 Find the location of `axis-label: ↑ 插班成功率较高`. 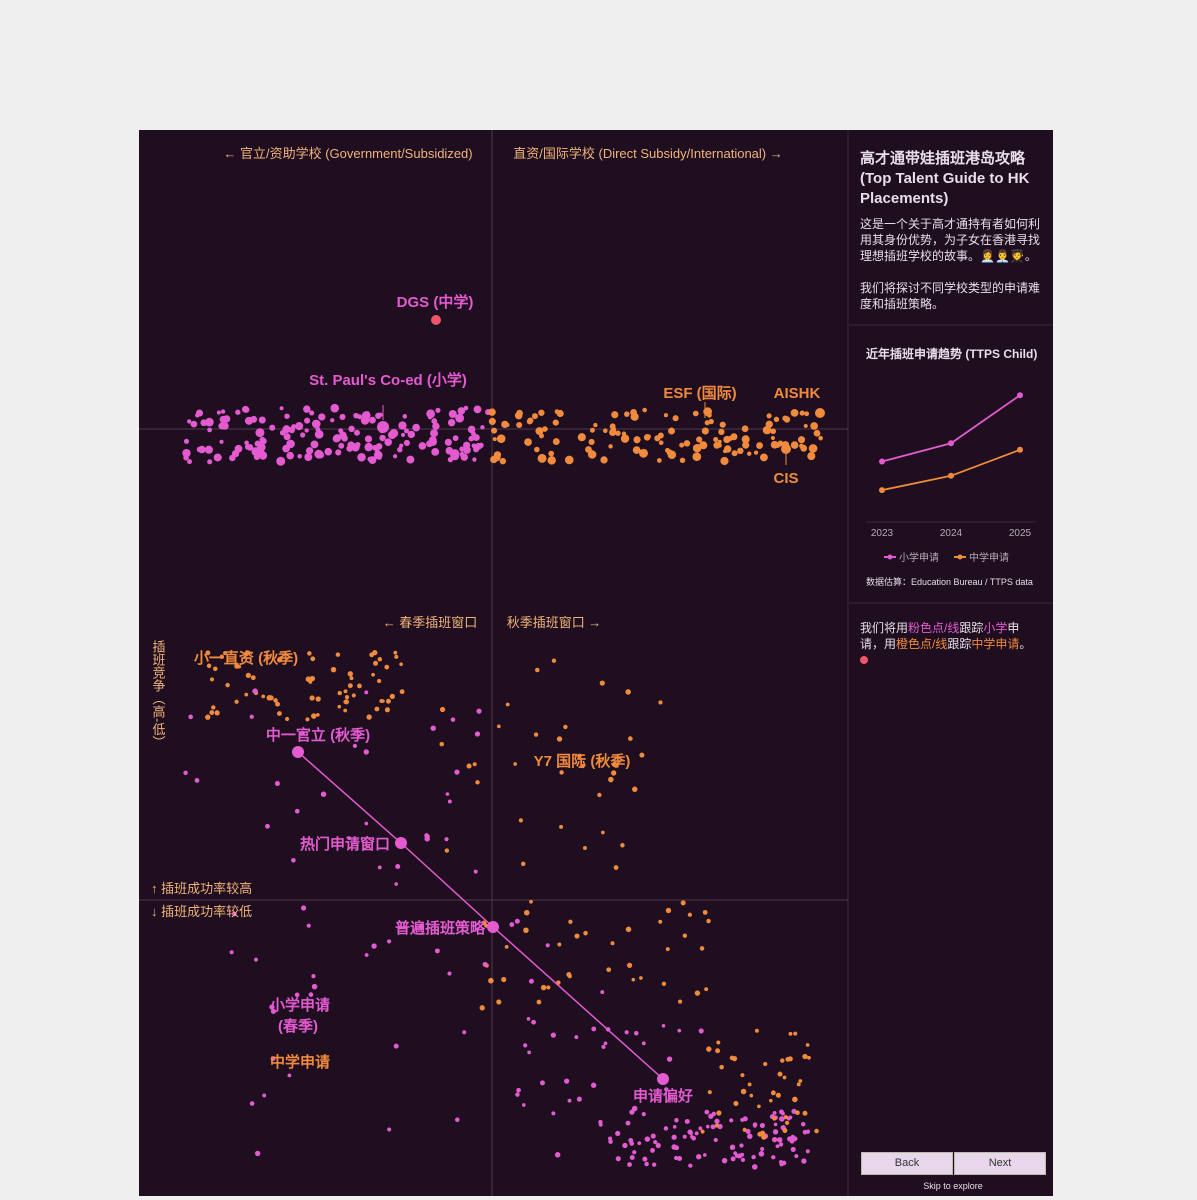

axis-label: ↑ 插班成功率较高 is located at coordinates (201, 888).